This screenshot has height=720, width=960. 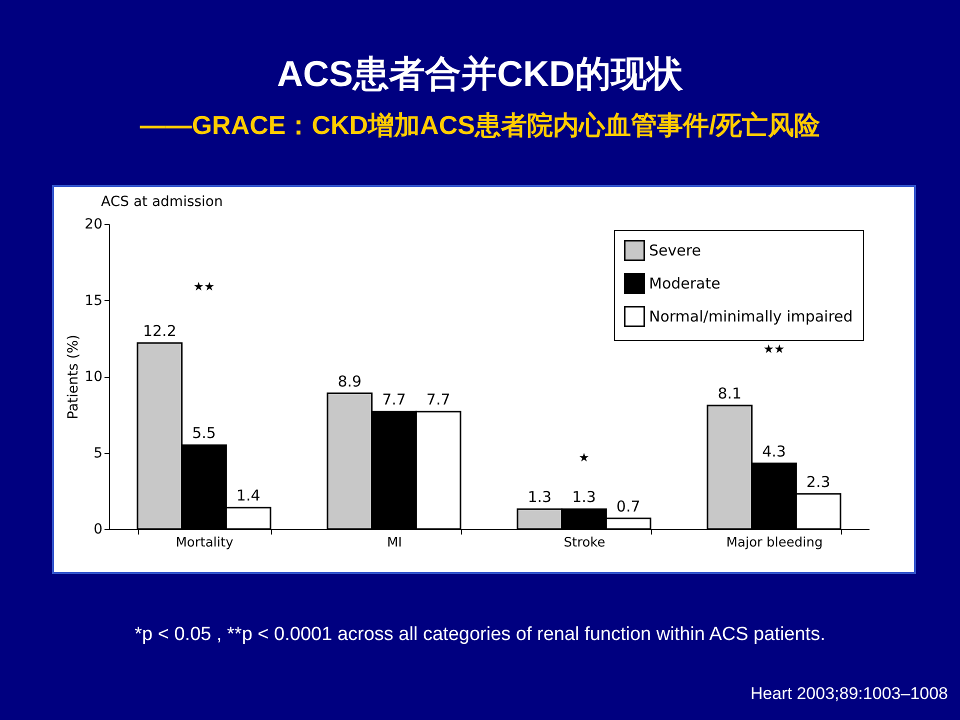 What do you see at coordinates (159, 331) in the screenshot?
I see `data-label: 12.2` at bounding box center [159, 331].